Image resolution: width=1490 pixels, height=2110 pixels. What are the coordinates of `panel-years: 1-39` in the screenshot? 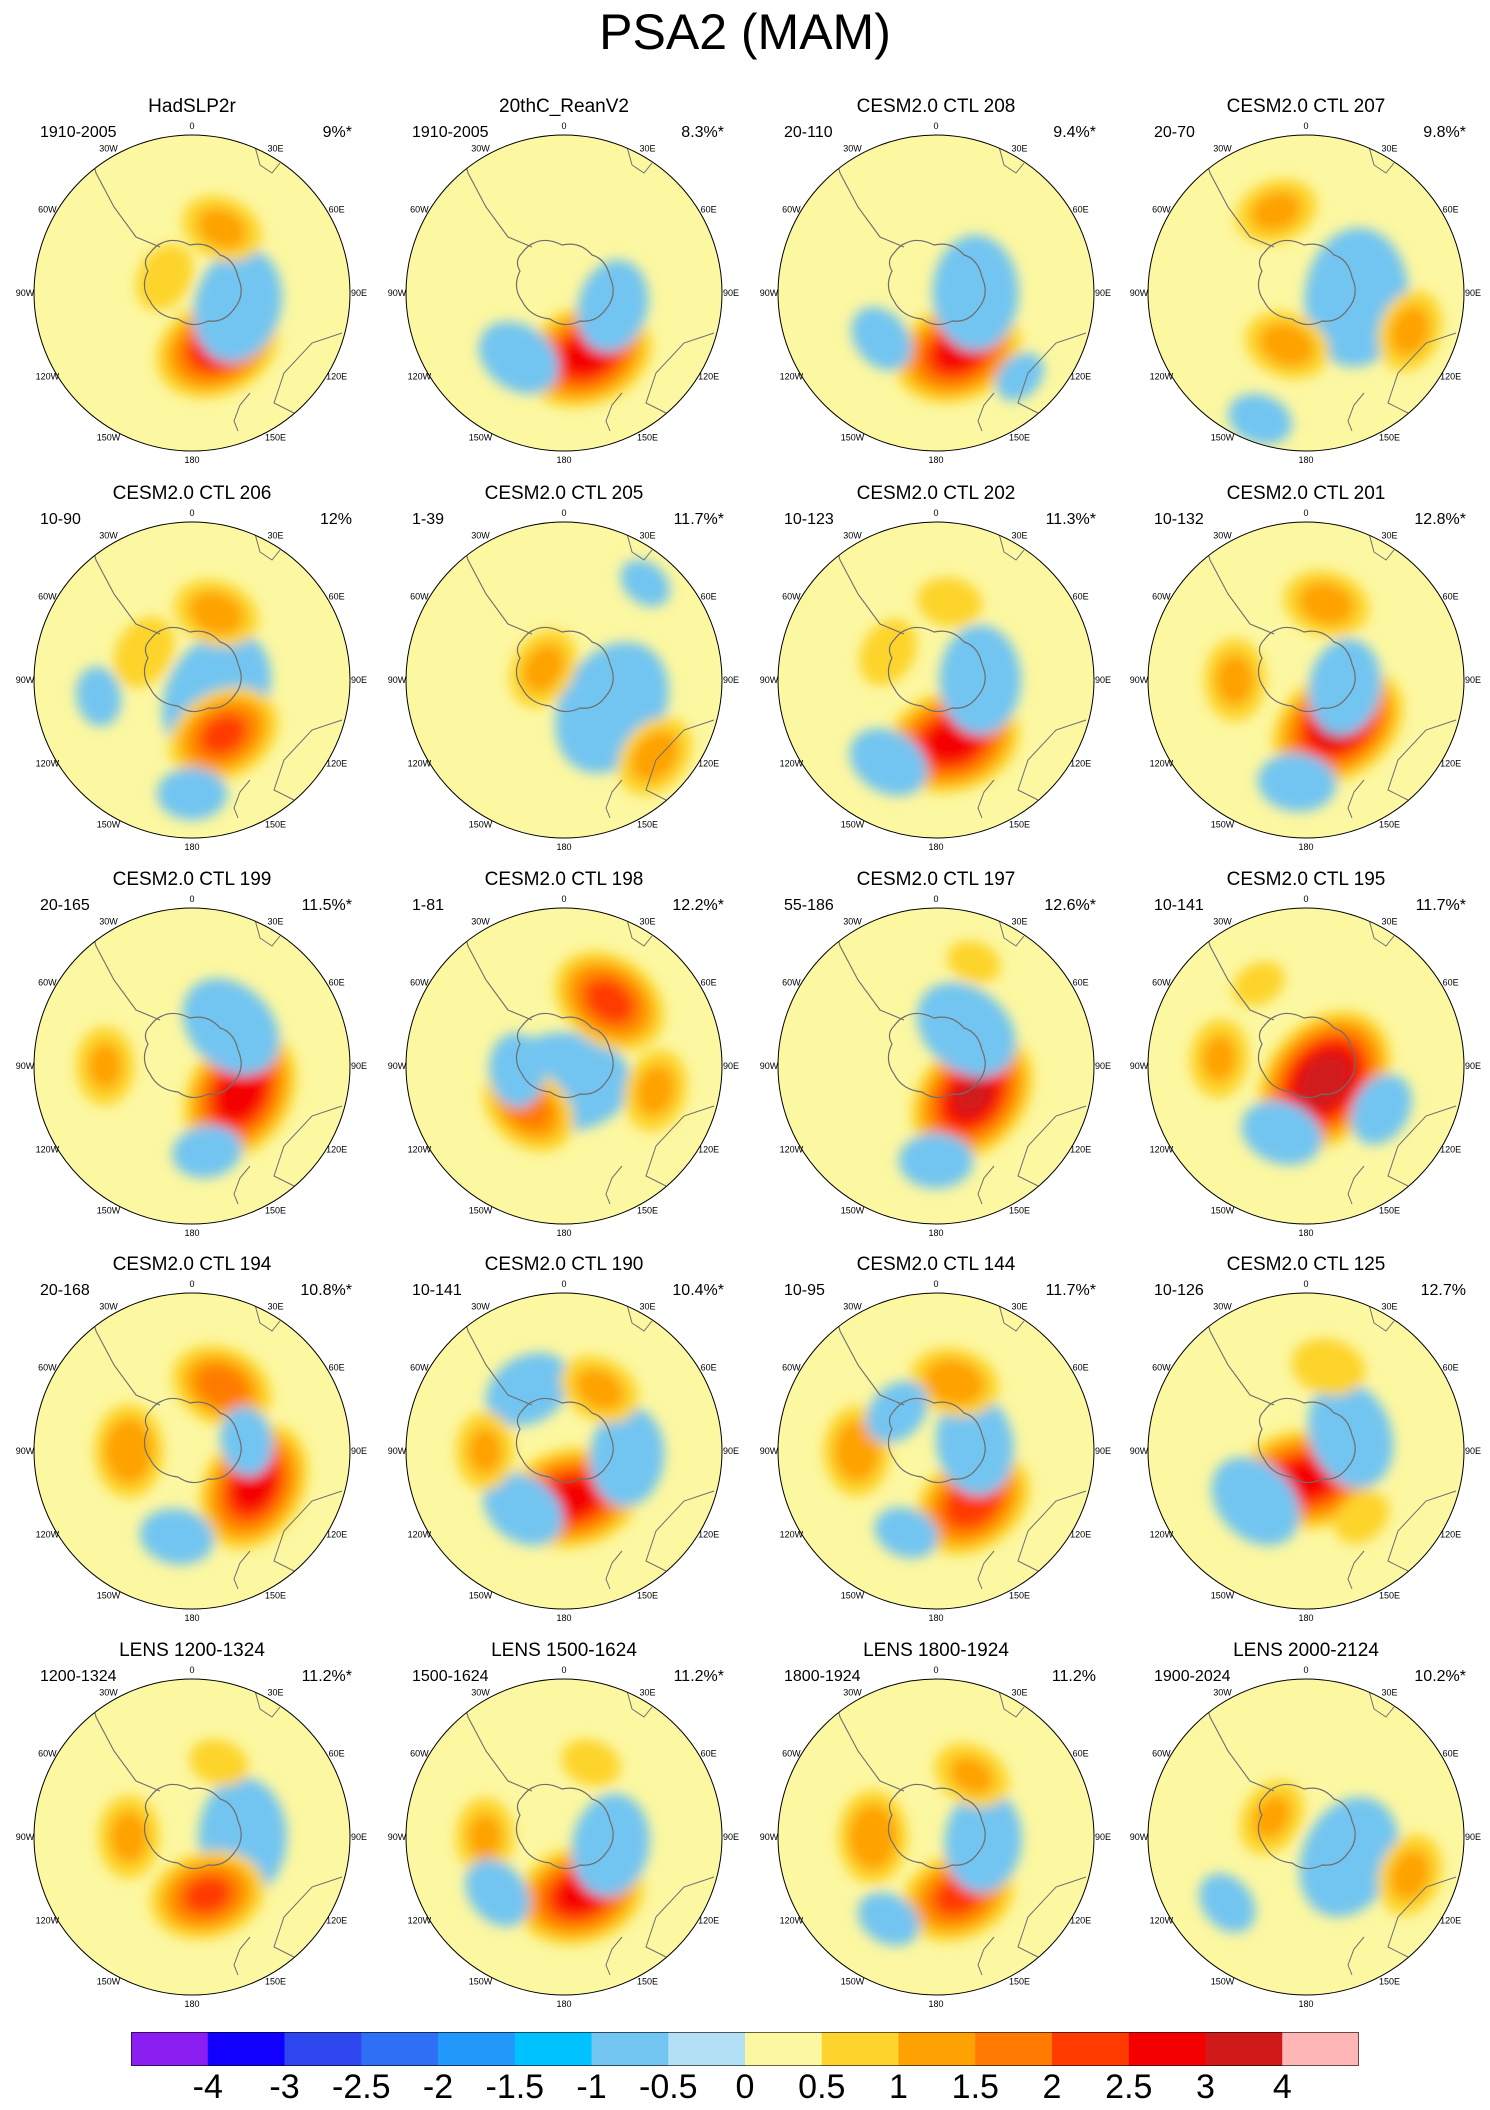 It's located at (428, 519).